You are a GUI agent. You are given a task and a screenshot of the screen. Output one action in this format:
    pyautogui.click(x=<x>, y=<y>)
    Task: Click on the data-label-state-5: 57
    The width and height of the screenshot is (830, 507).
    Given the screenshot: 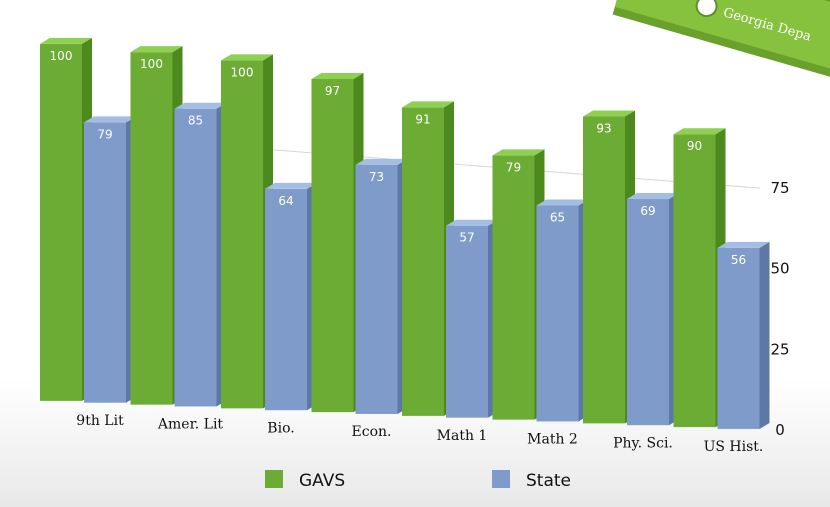 What is the action you would take?
    pyautogui.click(x=466, y=238)
    